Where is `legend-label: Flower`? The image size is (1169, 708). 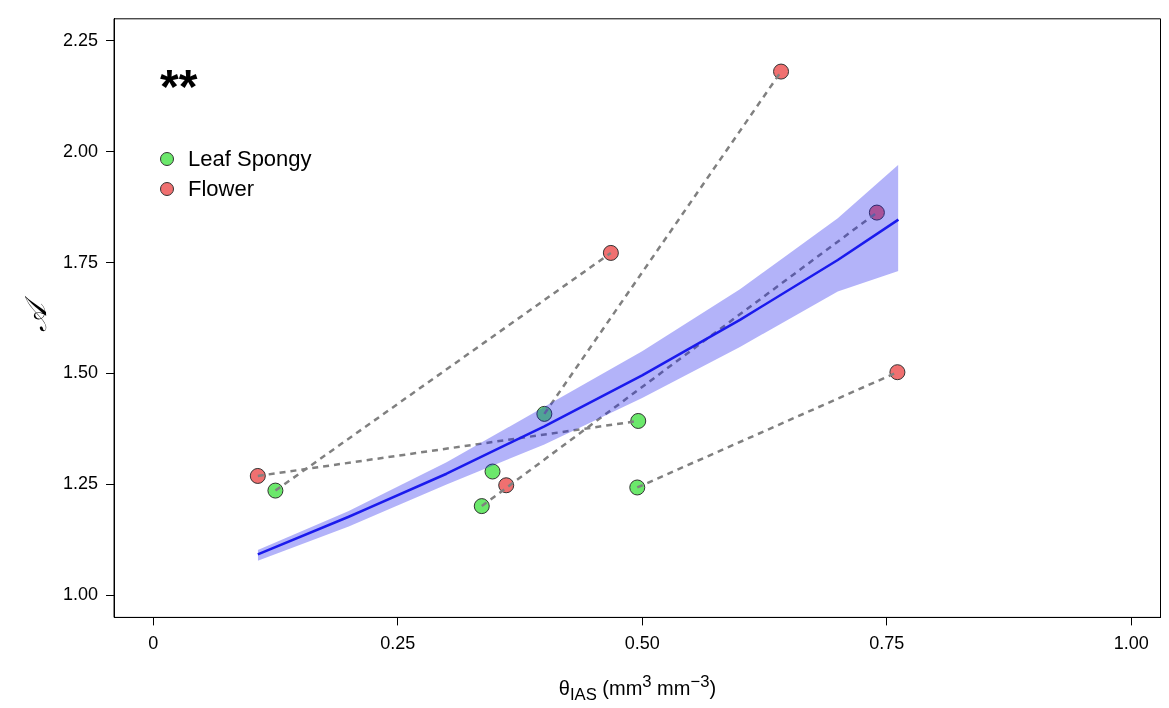 legend-label: Flower is located at coordinates (221, 188).